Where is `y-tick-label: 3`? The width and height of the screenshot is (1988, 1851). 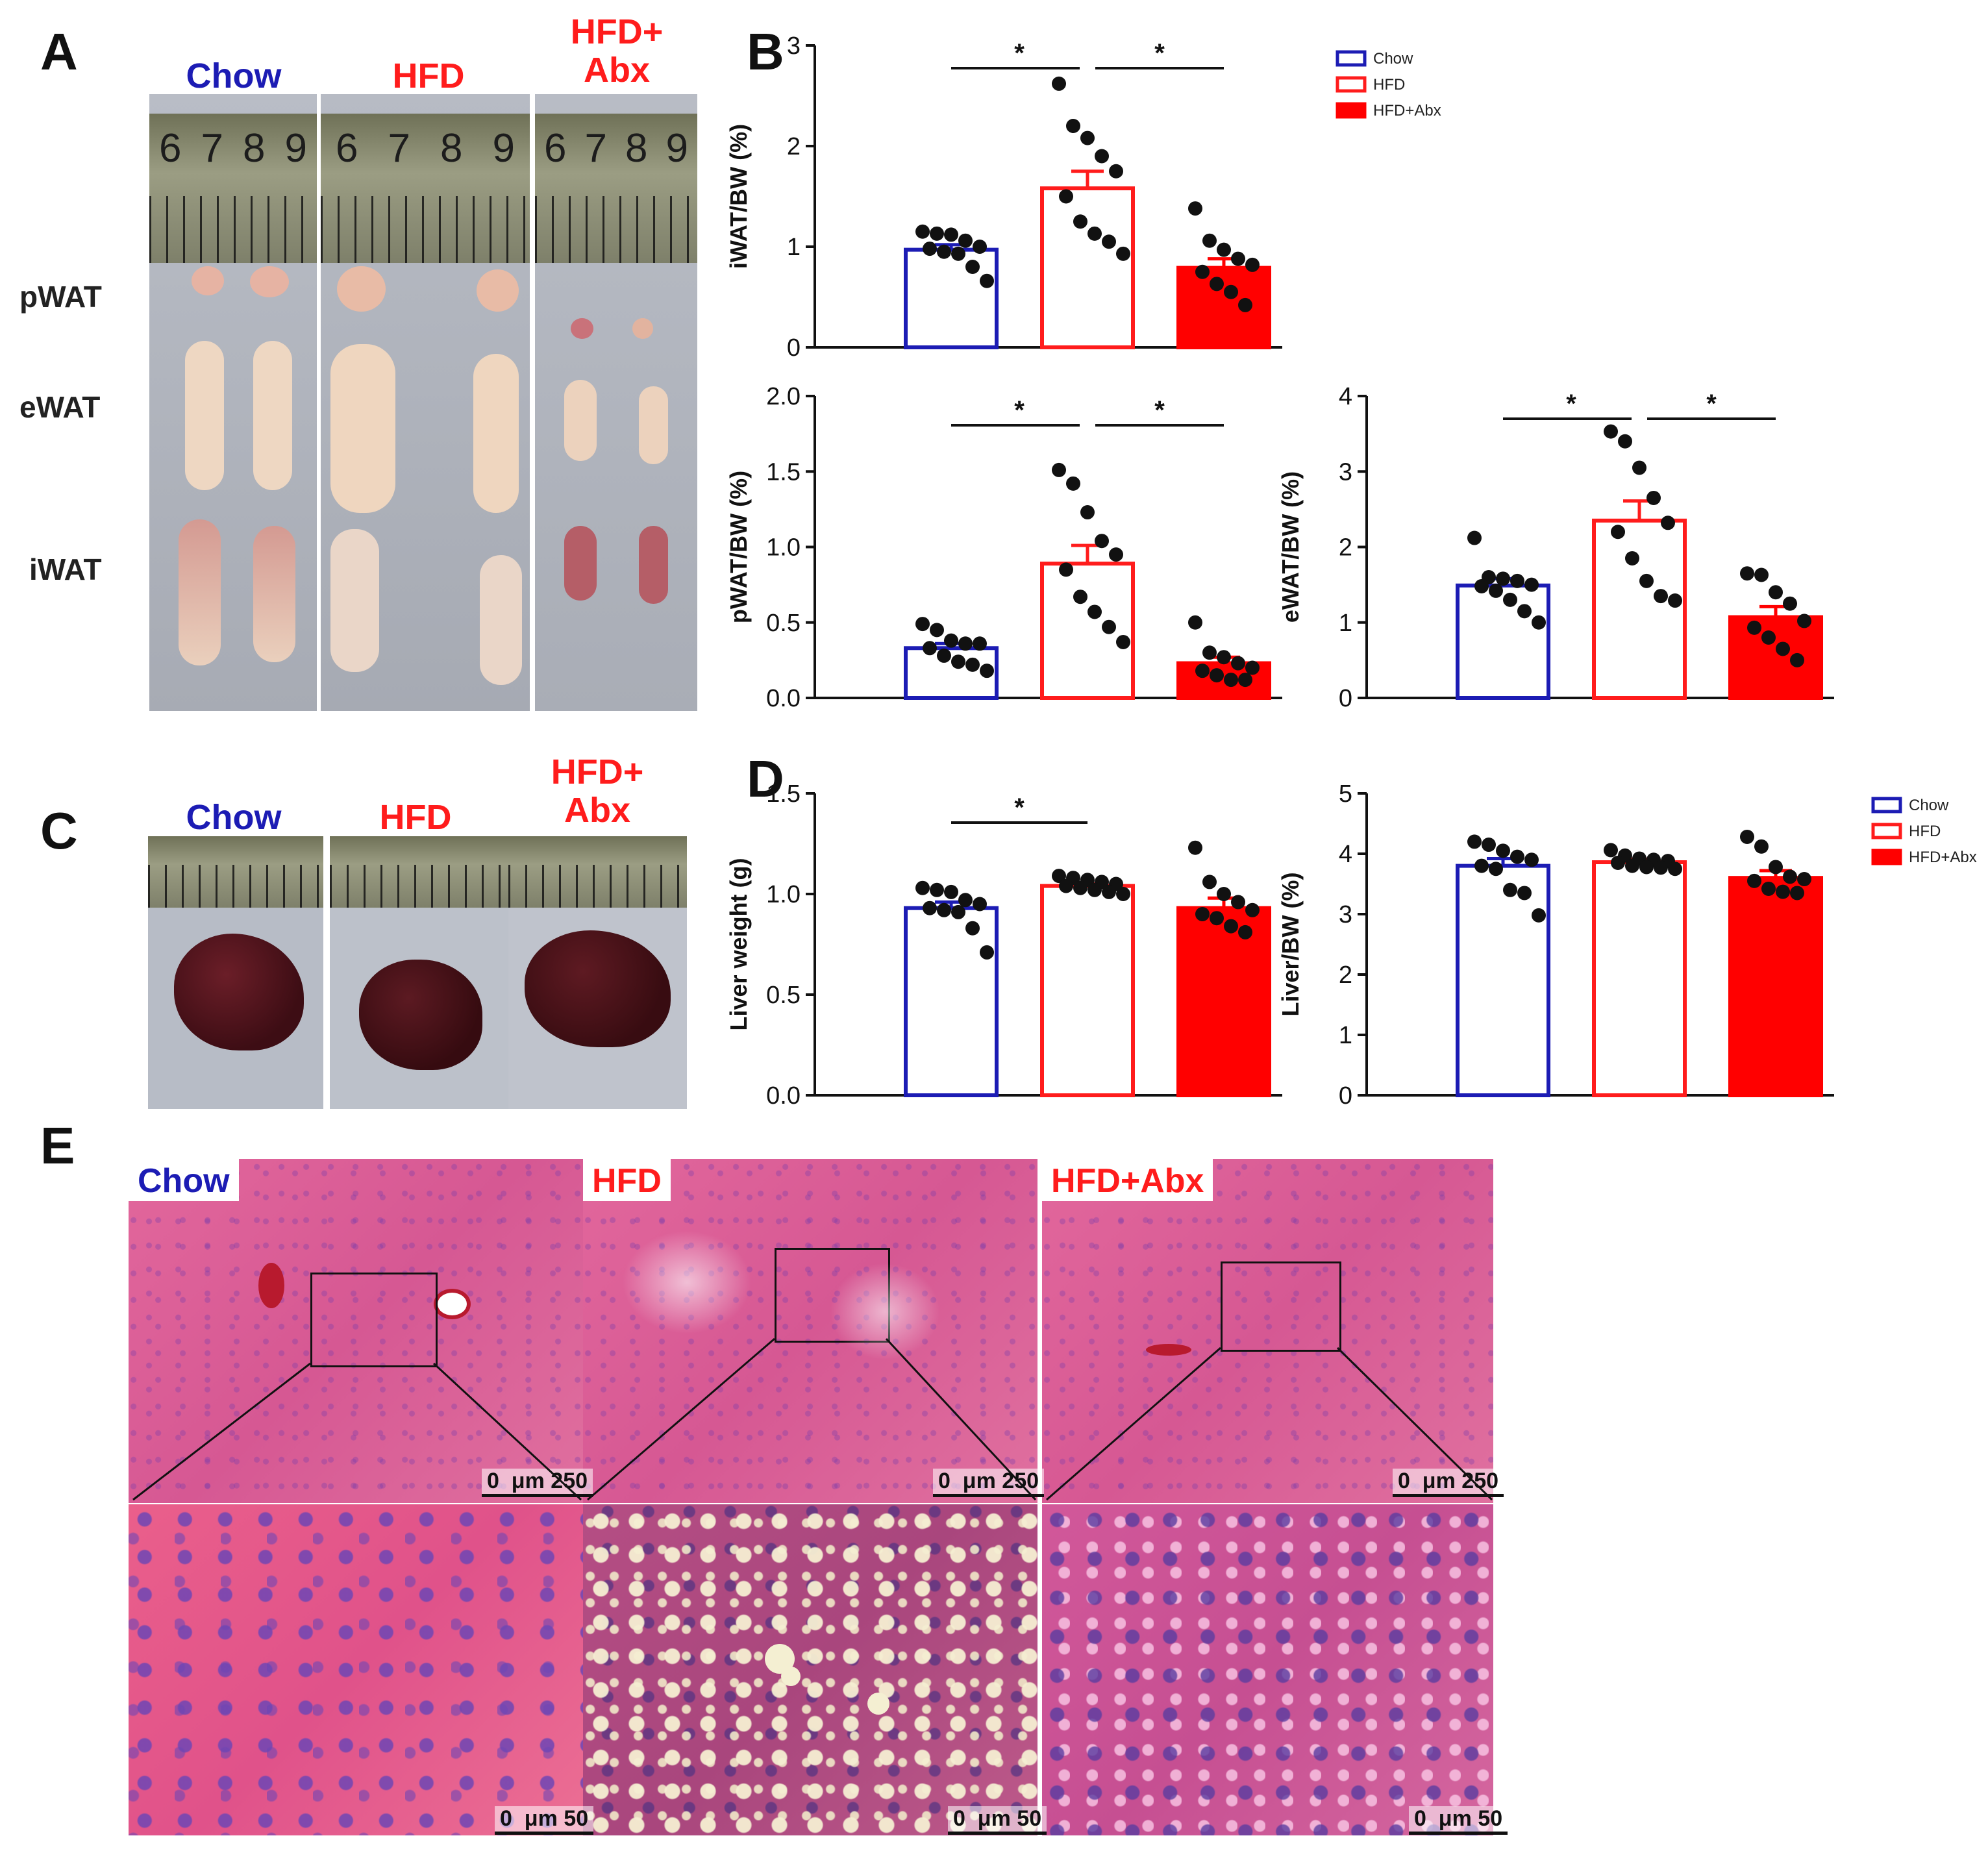
y-tick-label: 3 is located at coordinates (1345, 914).